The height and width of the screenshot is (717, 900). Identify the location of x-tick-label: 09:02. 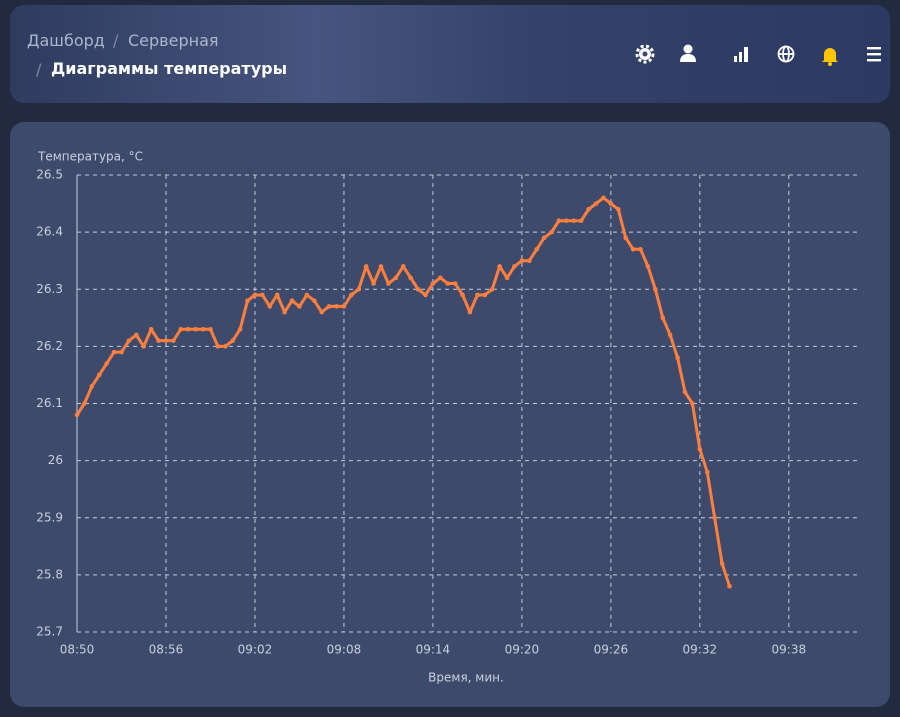
(255, 650).